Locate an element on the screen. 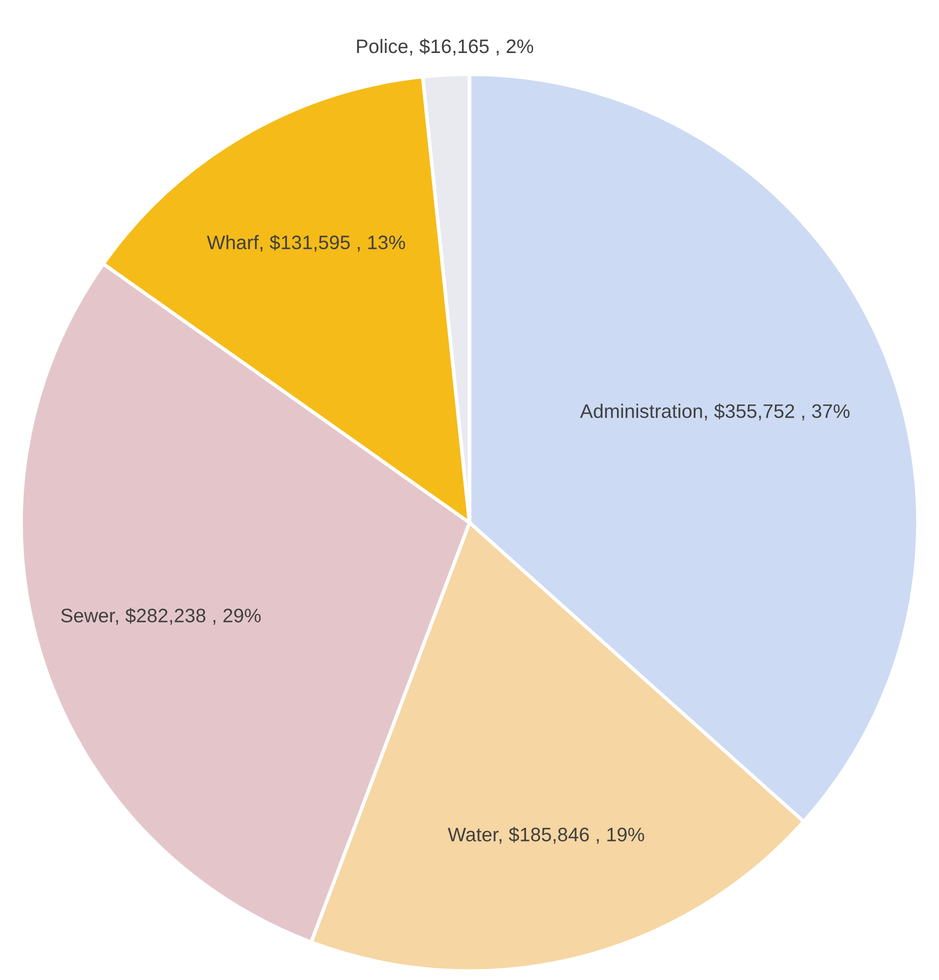 This screenshot has height=980, width=939. slice-label: Wharf, $131,595 , 13% is located at coordinates (306, 243).